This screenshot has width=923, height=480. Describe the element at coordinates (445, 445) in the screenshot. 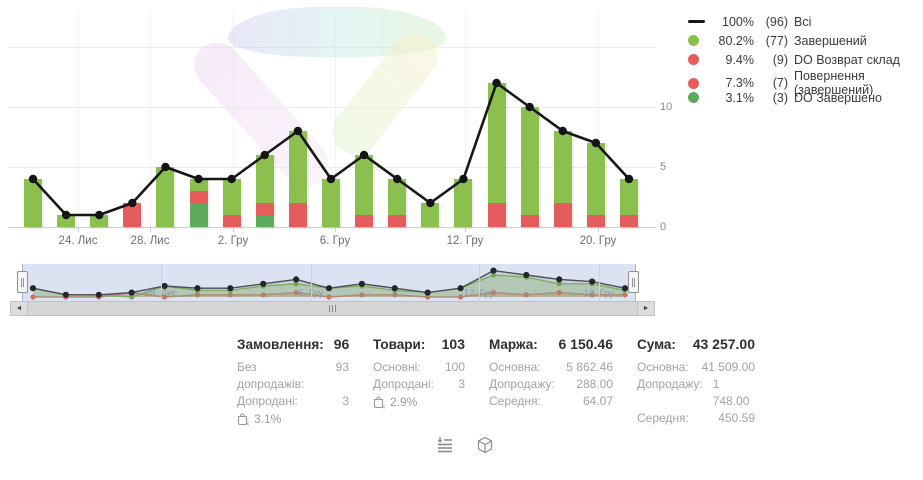

I see `list-icon` at that location.